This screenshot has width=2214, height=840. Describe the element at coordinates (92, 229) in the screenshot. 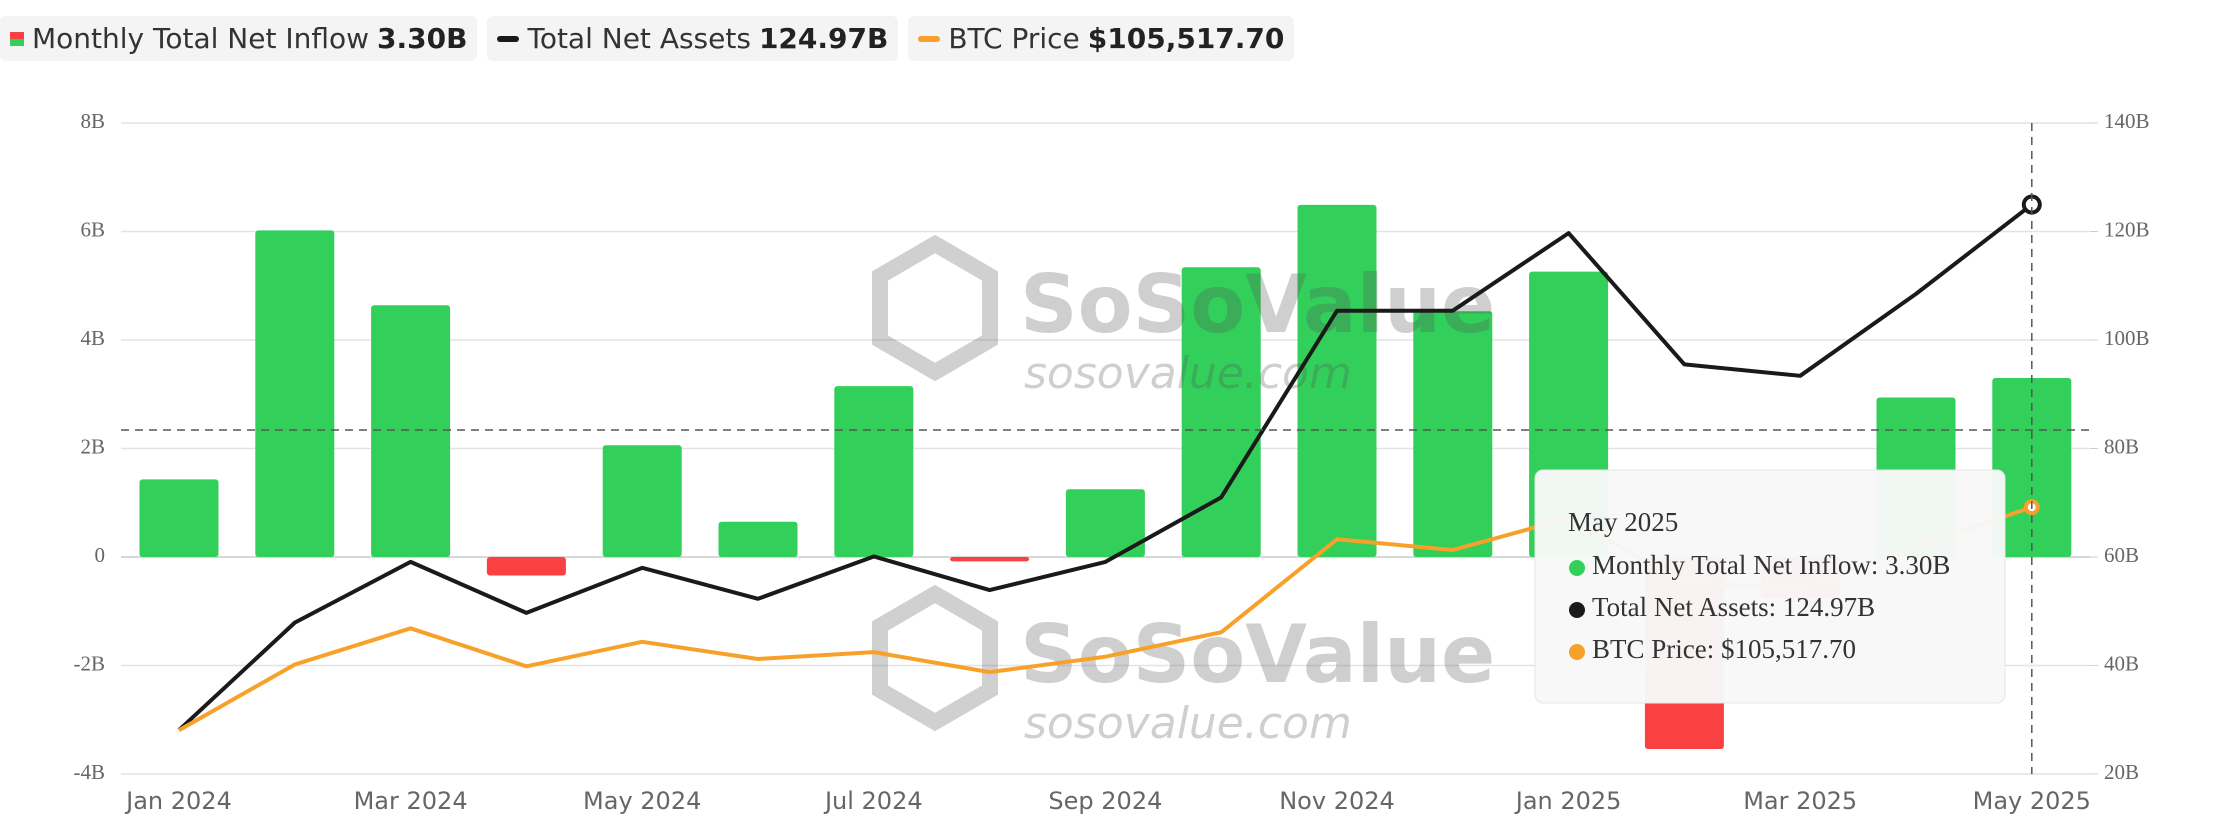

I see `y-tick-label: 6B` at that location.